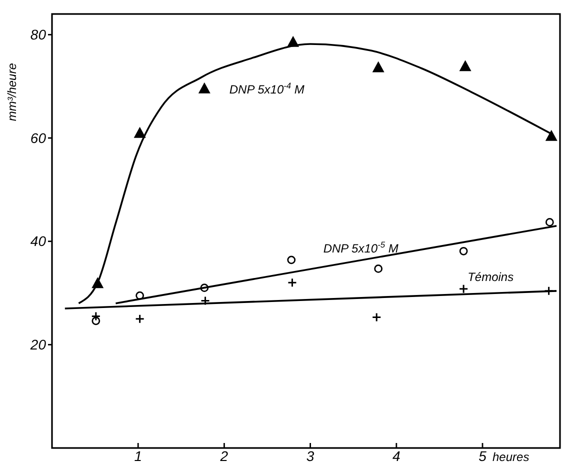 The height and width of the screenshot is (474, 562). I want to click on series-label: DNP 5x10$^{-5}$ M, so click(360, 248).